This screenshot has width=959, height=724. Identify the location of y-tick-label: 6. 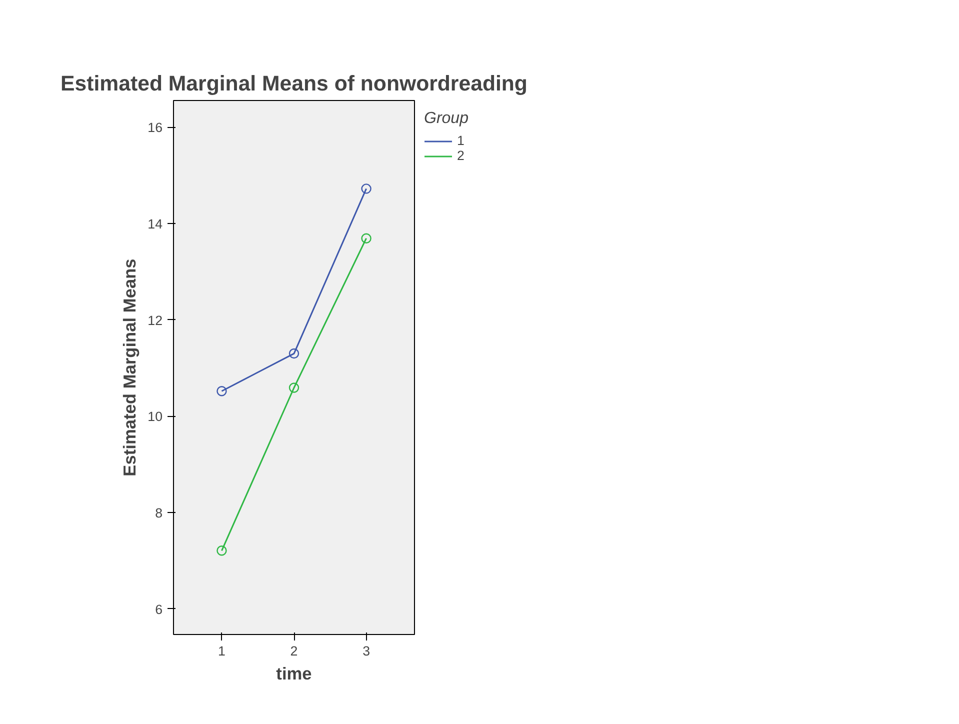
(159, 609).